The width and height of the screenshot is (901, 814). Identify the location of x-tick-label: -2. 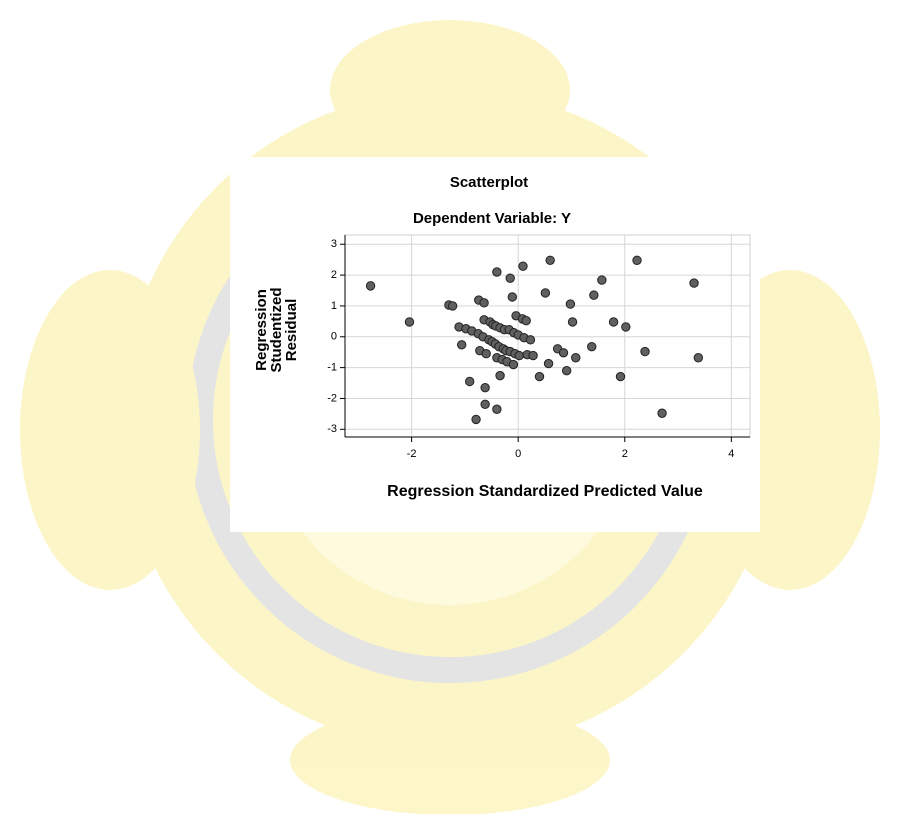
(412, 454).